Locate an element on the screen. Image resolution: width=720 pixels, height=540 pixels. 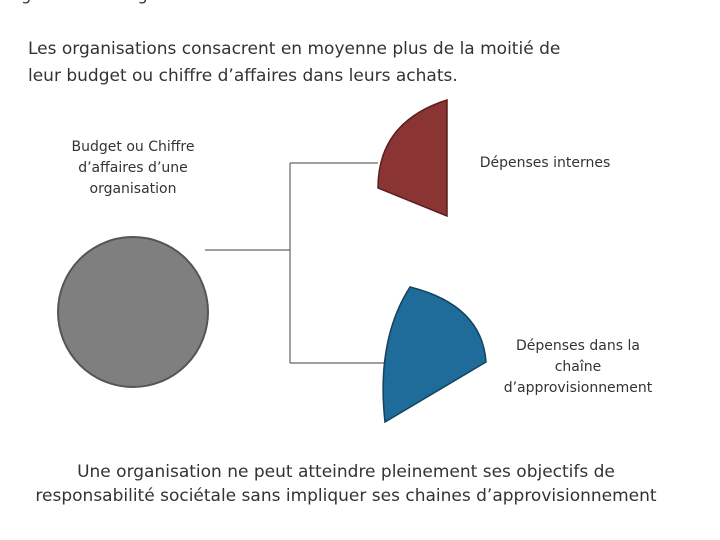
source-label: organisation is located at coordinates (133, 189).